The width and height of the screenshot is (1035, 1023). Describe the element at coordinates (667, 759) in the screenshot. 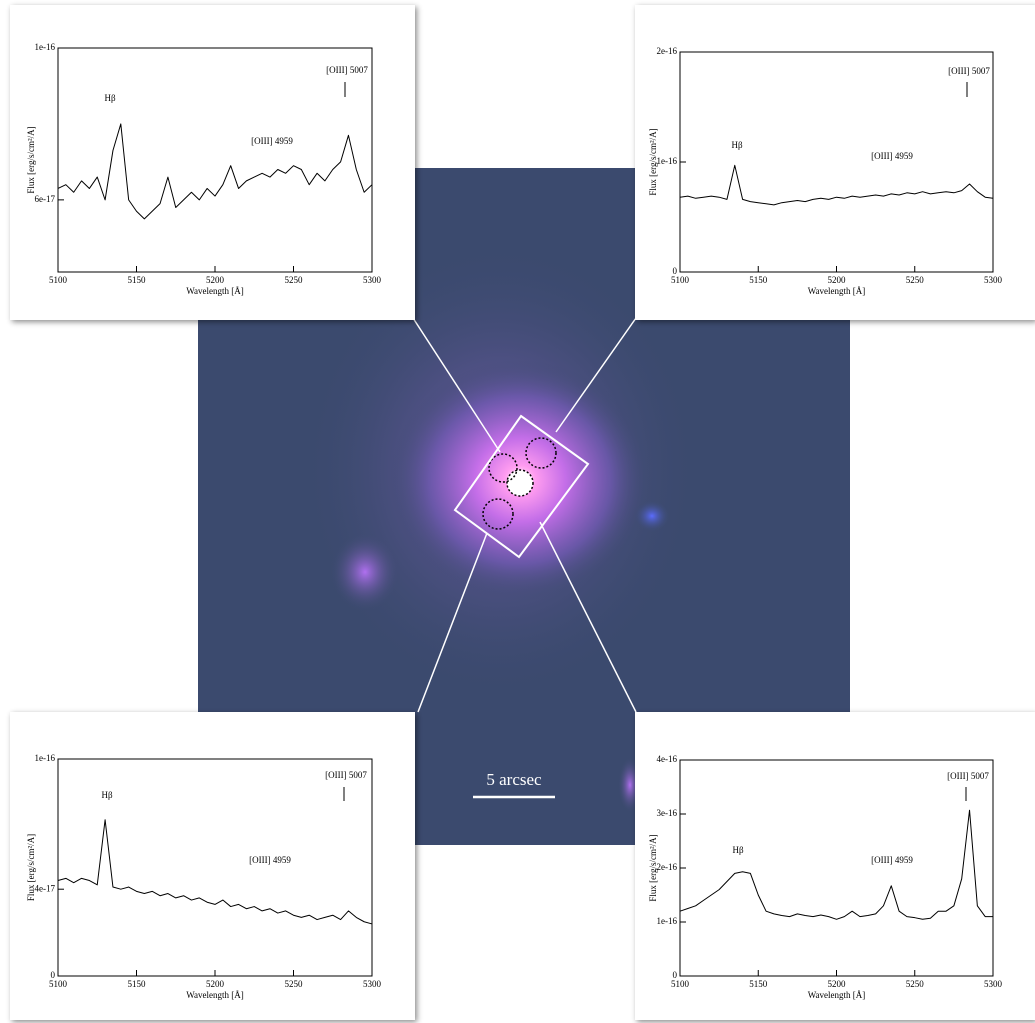

I see `y-tick-label: 4e-16` at that location.